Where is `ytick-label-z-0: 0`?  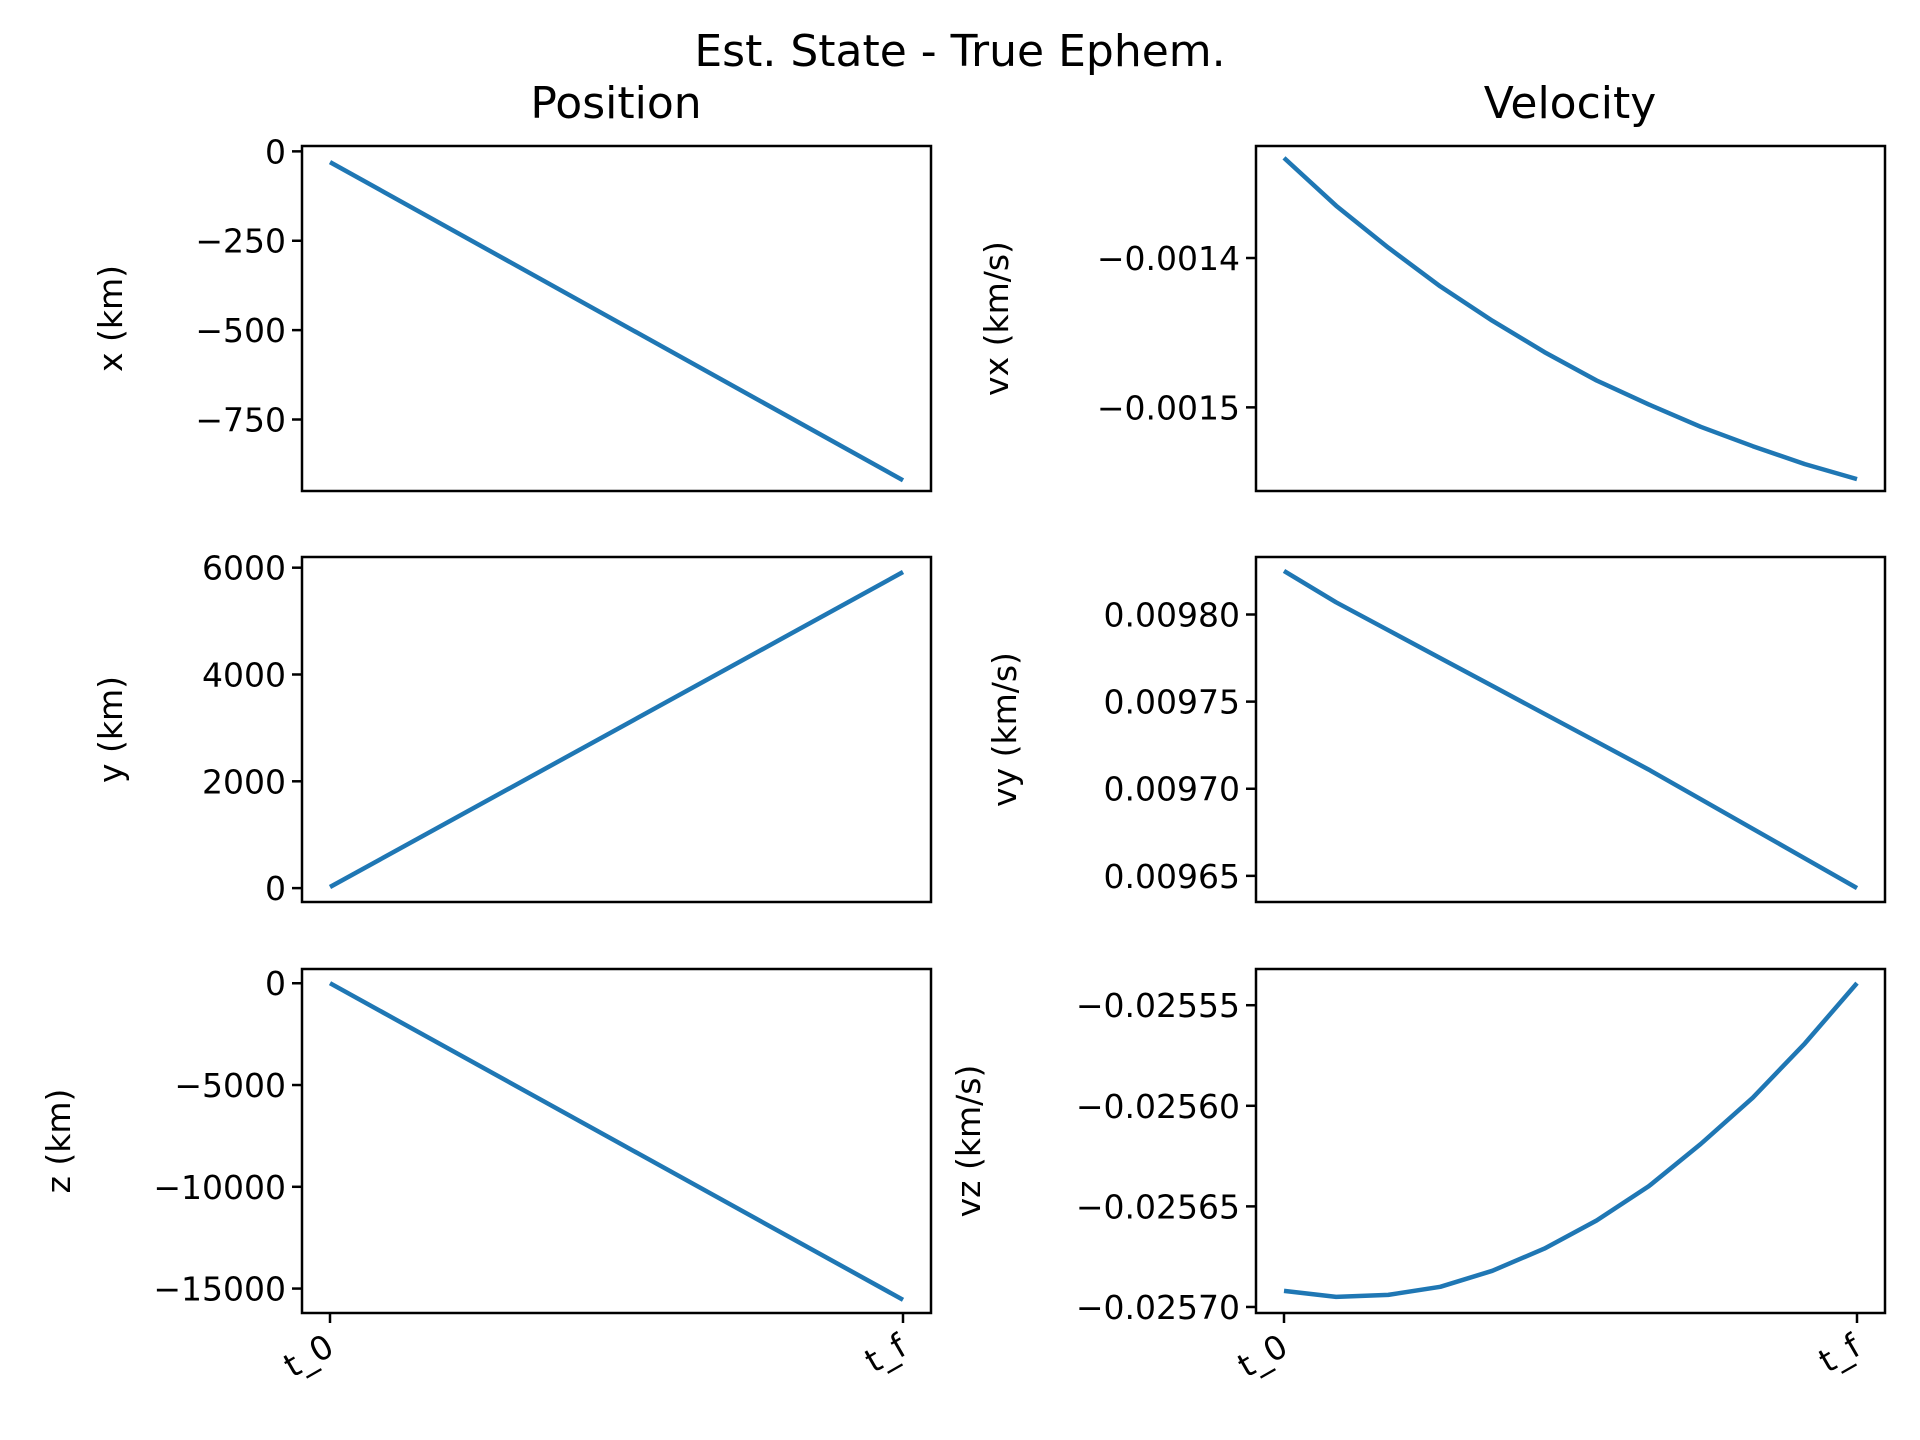
ytick-label-z-0: 0 is located at coordinates (275, 983).